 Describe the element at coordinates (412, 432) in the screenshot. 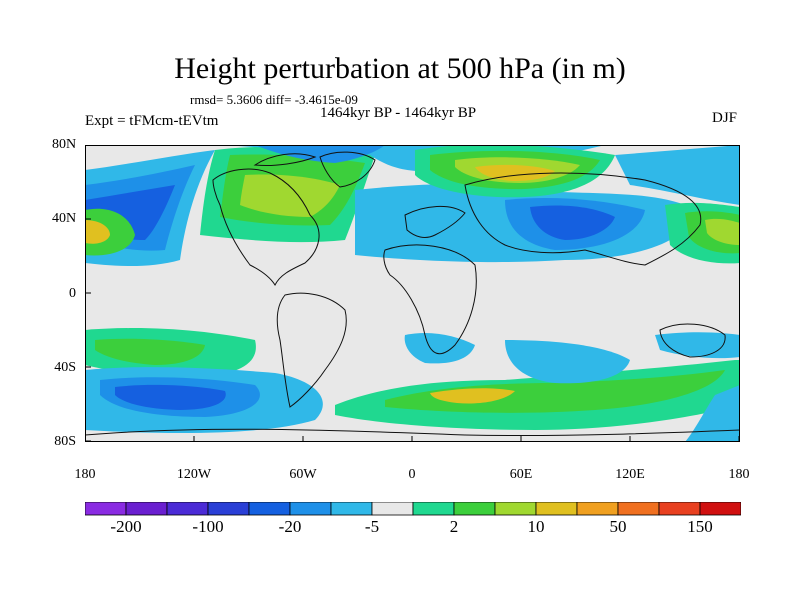

I see `coast-antarctica` at that location.